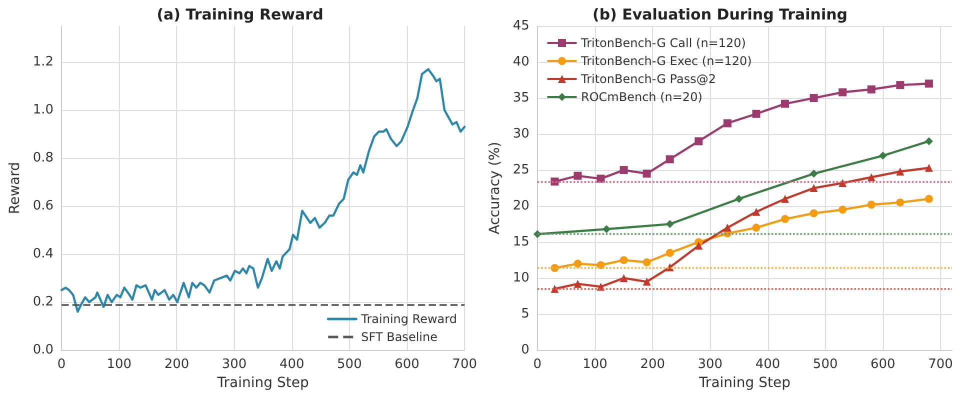  I want to click on y-tick-label: 40, so click(521, 62).